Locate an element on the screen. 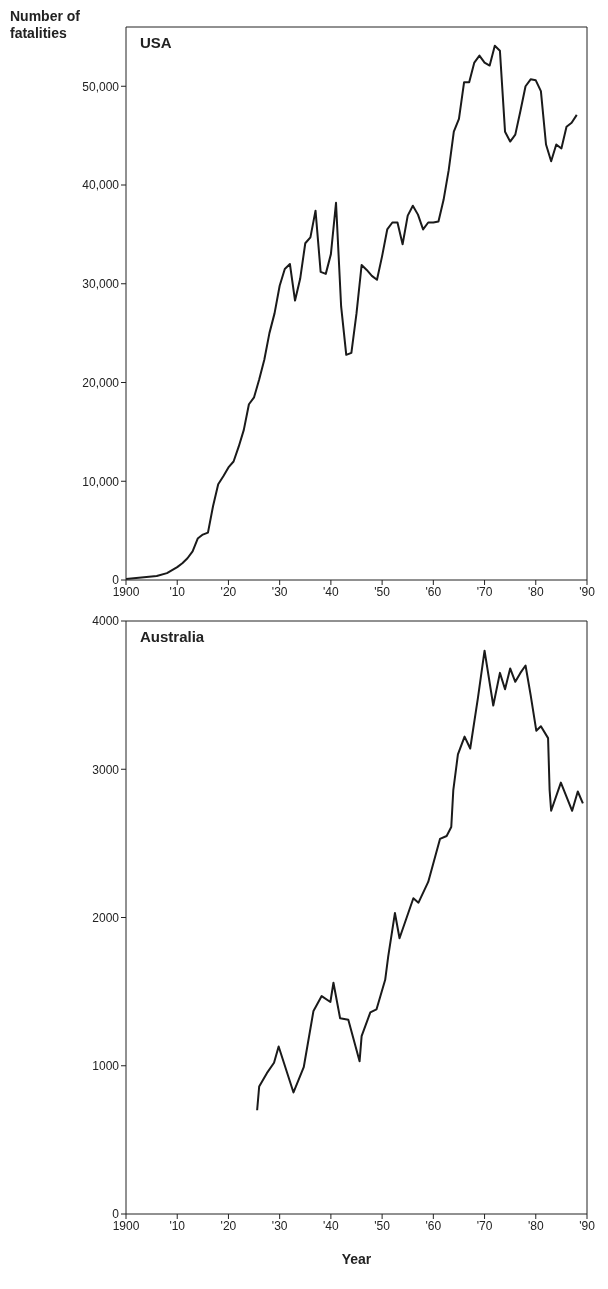  y-tick-label: 1000 is located at coordinates (106, 1066).